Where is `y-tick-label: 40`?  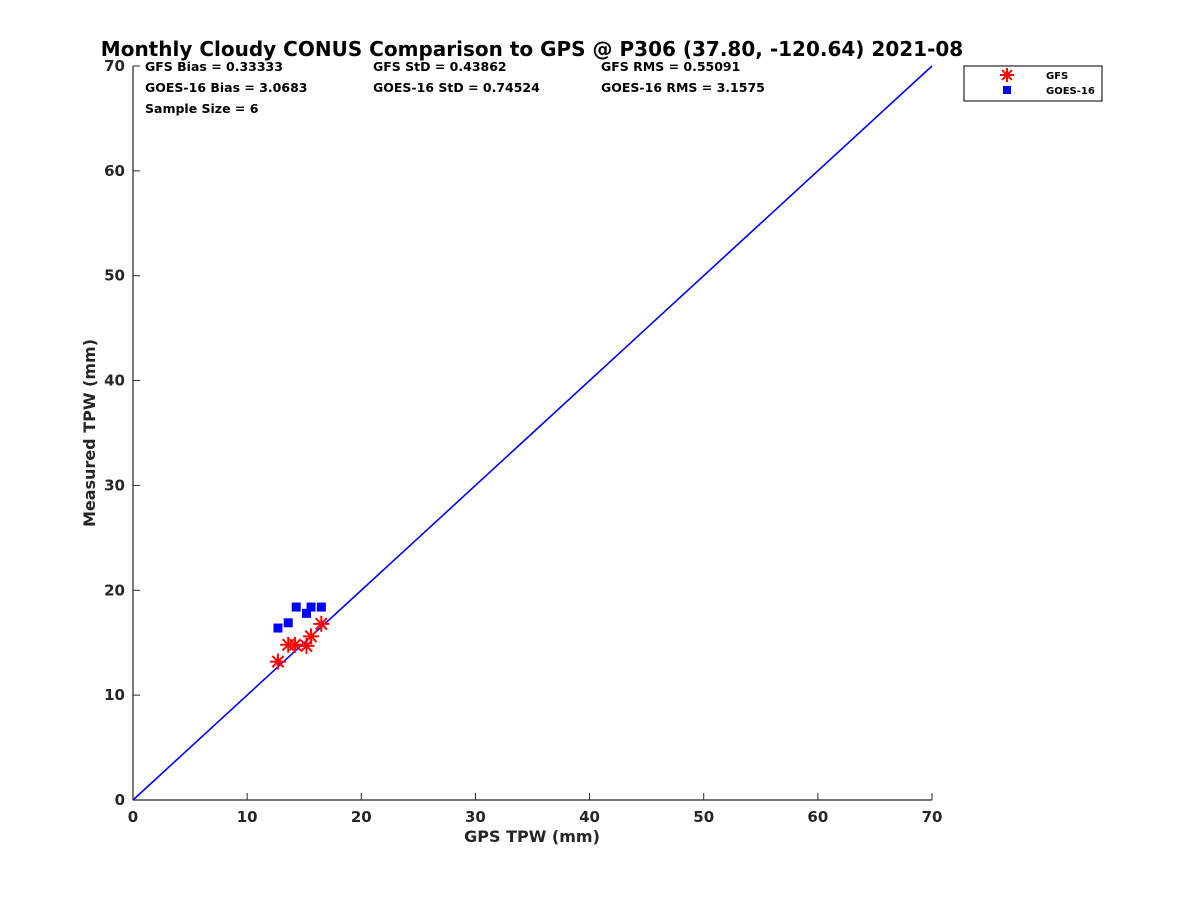 y-tick-label: 40 is located at coordinates (114, 381).